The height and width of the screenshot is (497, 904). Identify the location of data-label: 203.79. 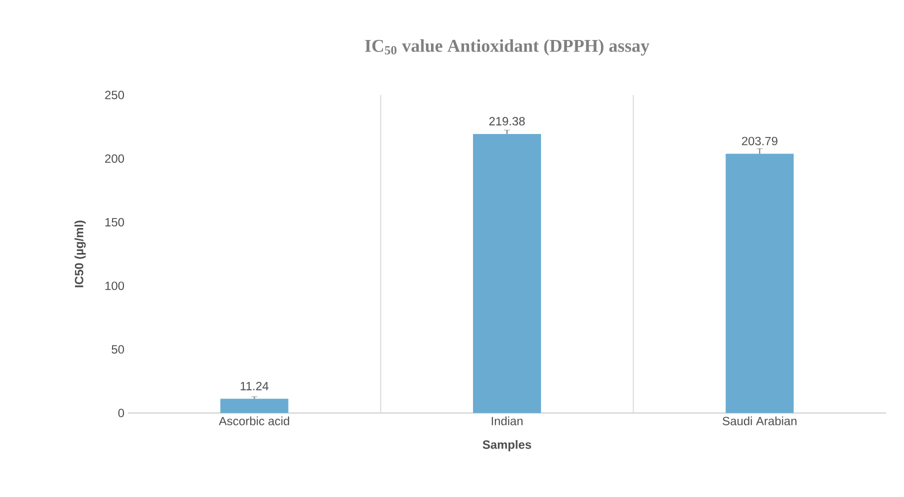
(760, 141).